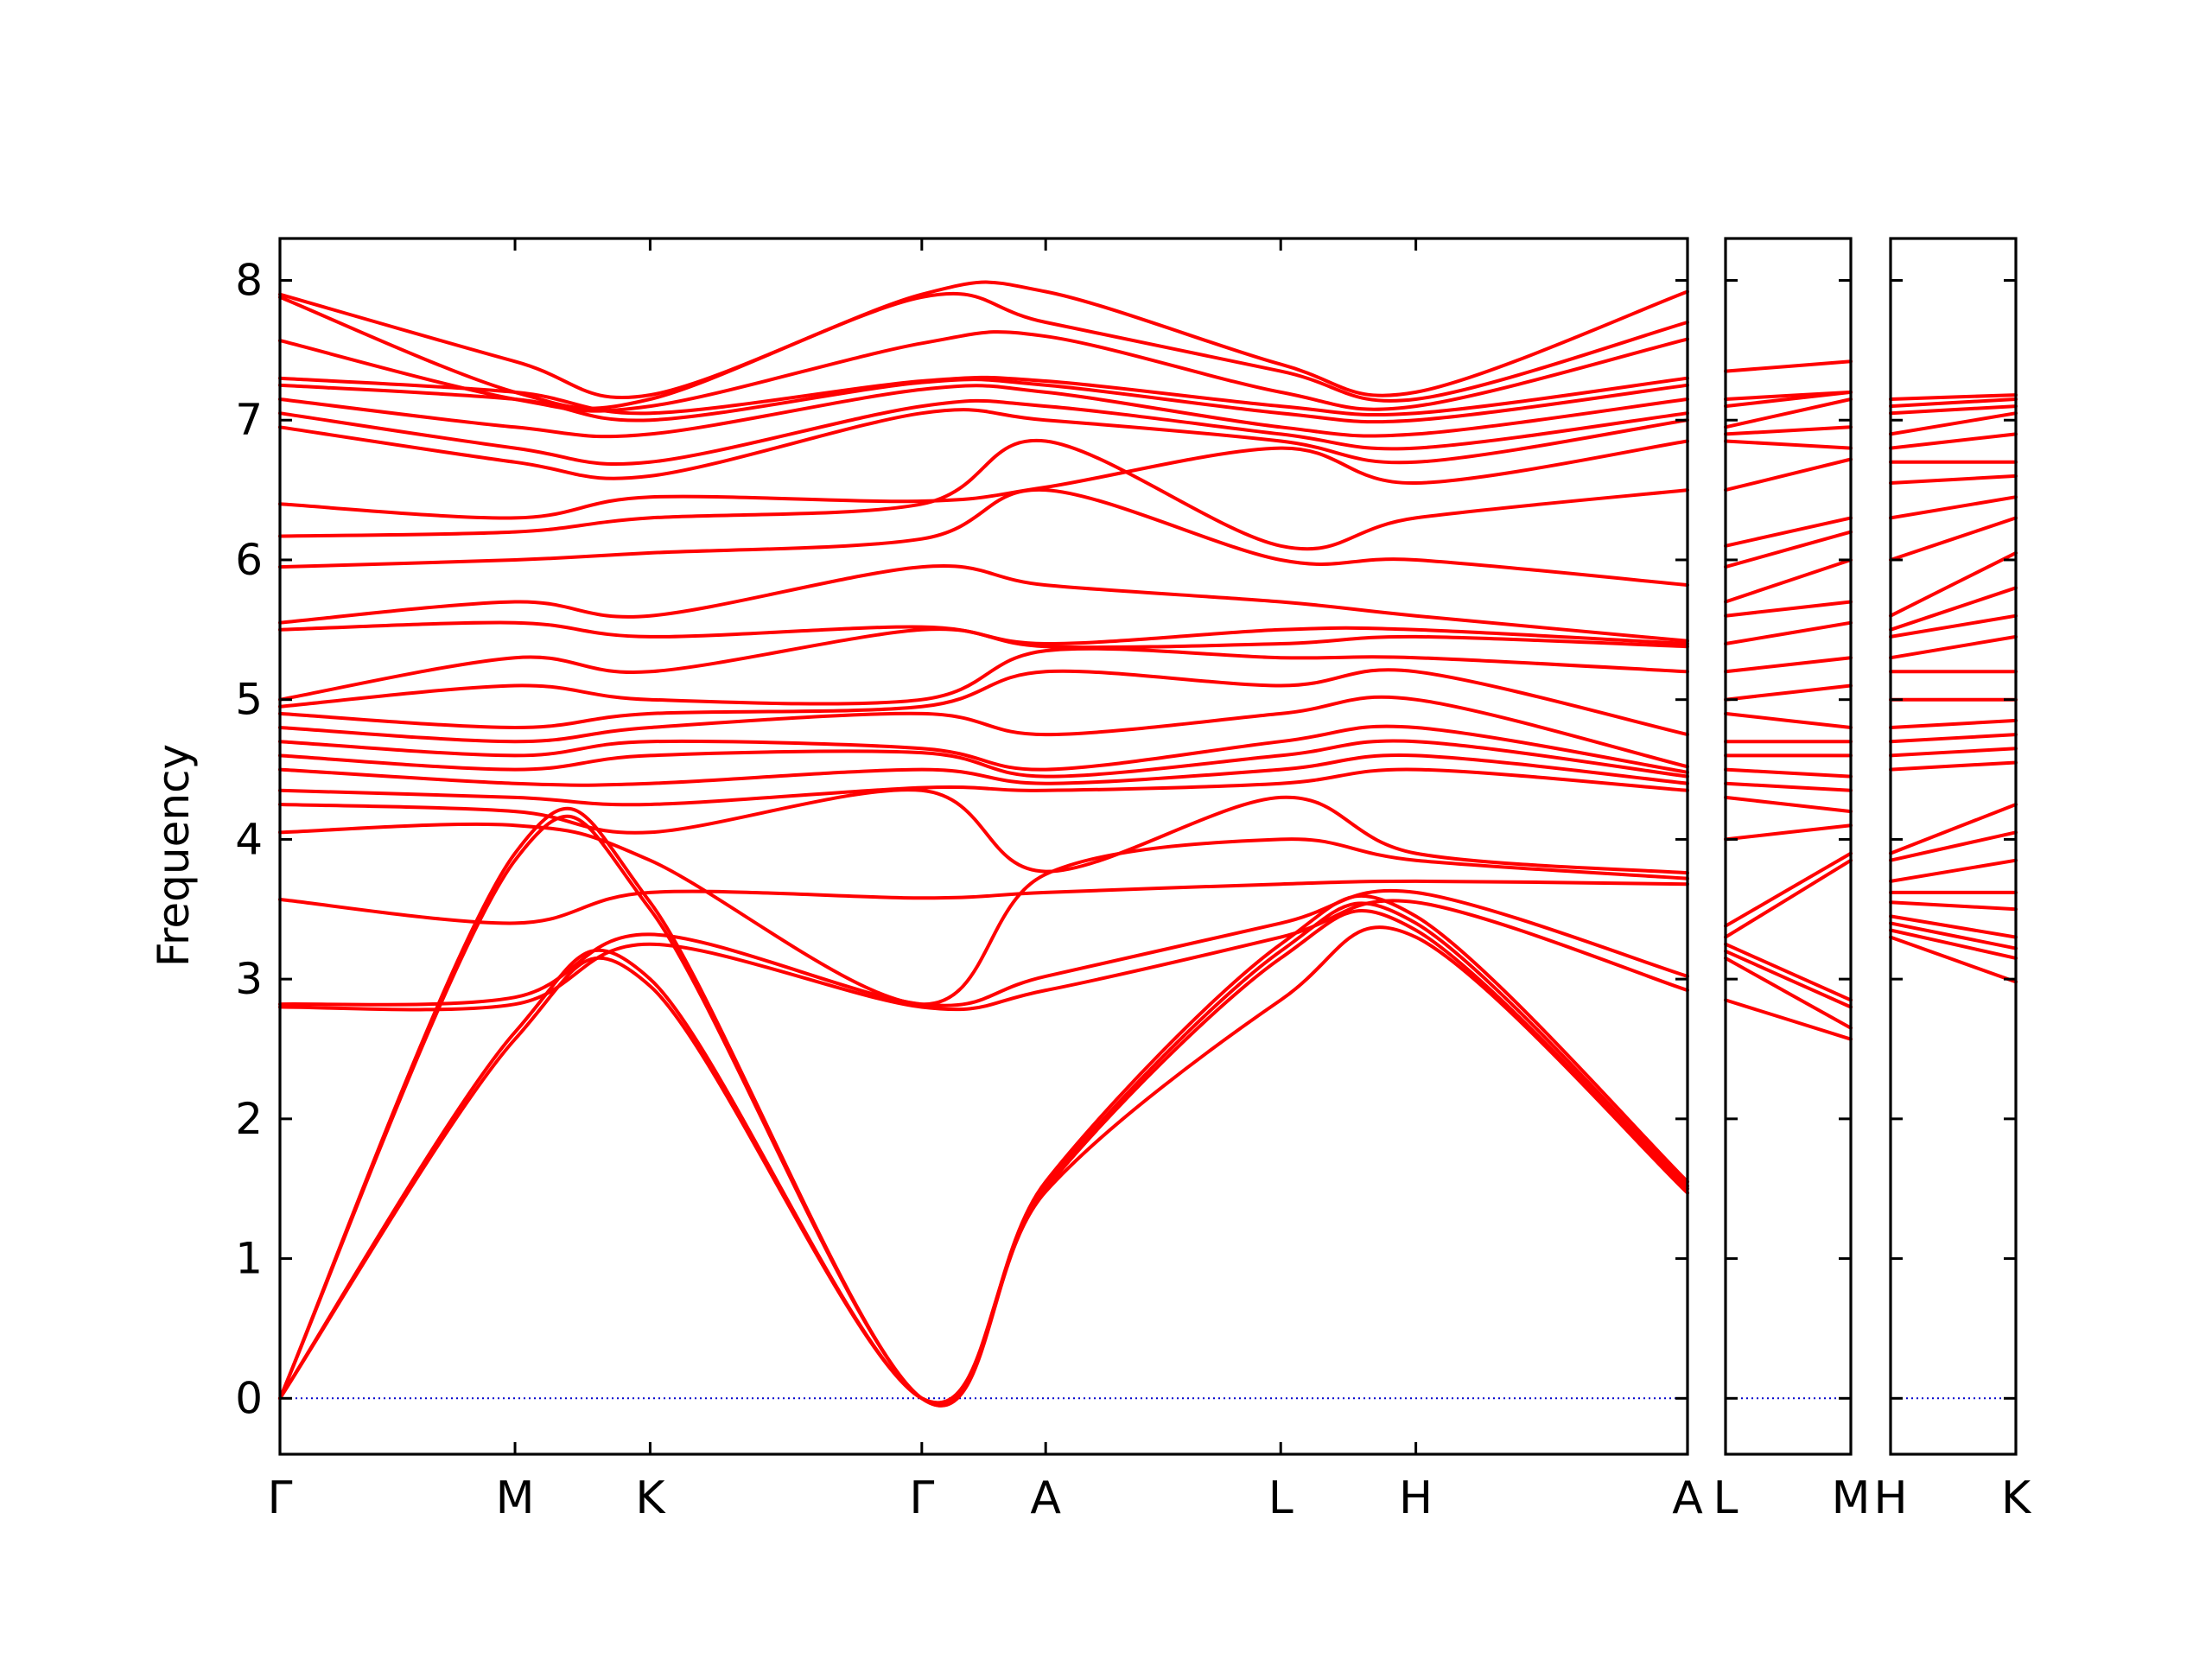 Image resolution: width=2212 pixels, height=1659 pixels. Describe the element at coordinates (249, 560) in the screenshot. I see `y-tick-label: 6` at that location.